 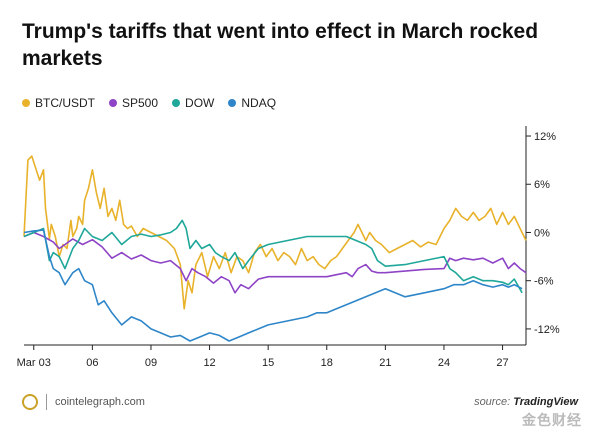 I want to click on x-tick-label: 09, so click(x=151, y=363).